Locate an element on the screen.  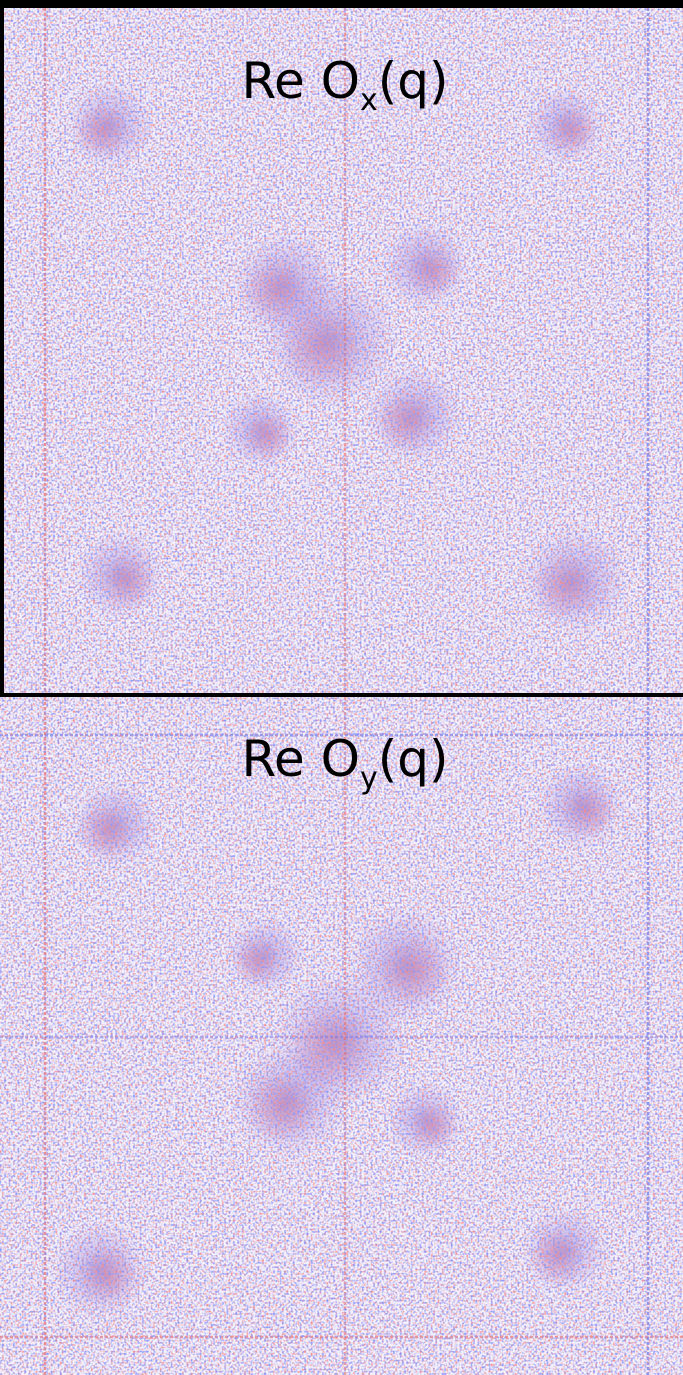
label-subscript: y is located at coordinates (369, 778).